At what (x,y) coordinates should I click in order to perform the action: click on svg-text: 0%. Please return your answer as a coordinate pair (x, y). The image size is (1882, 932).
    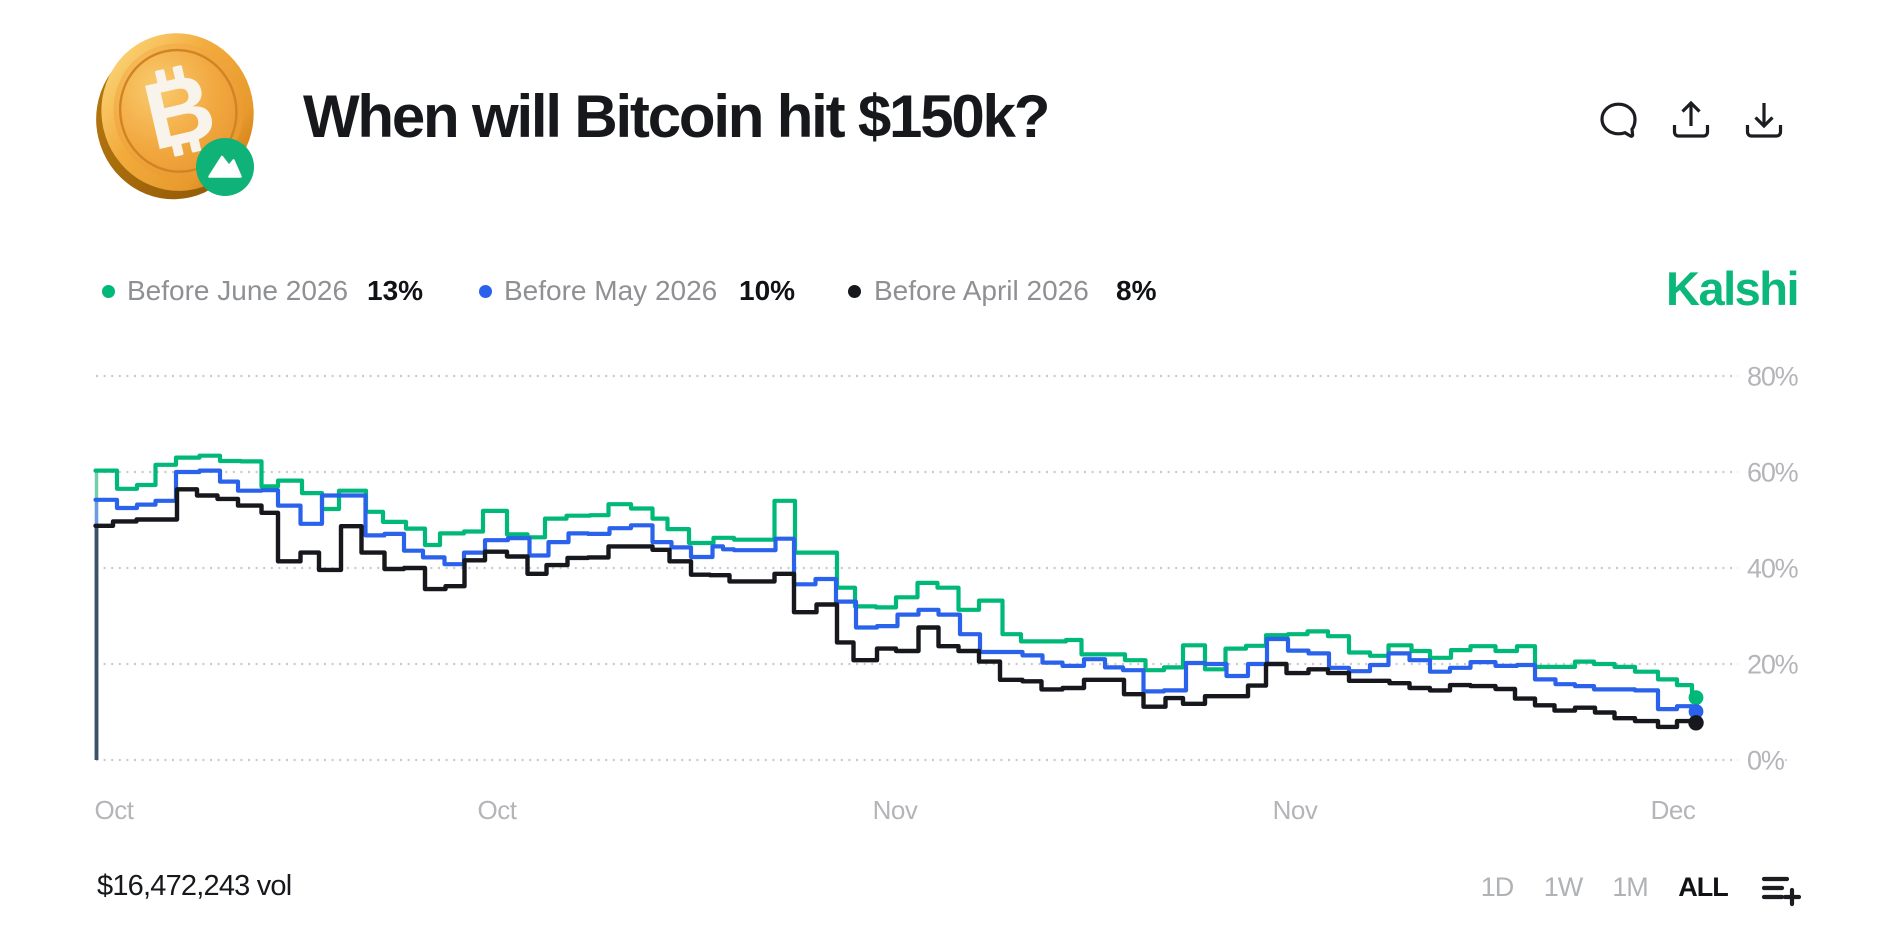
    Looking at the image, I should click on (1766, 761).